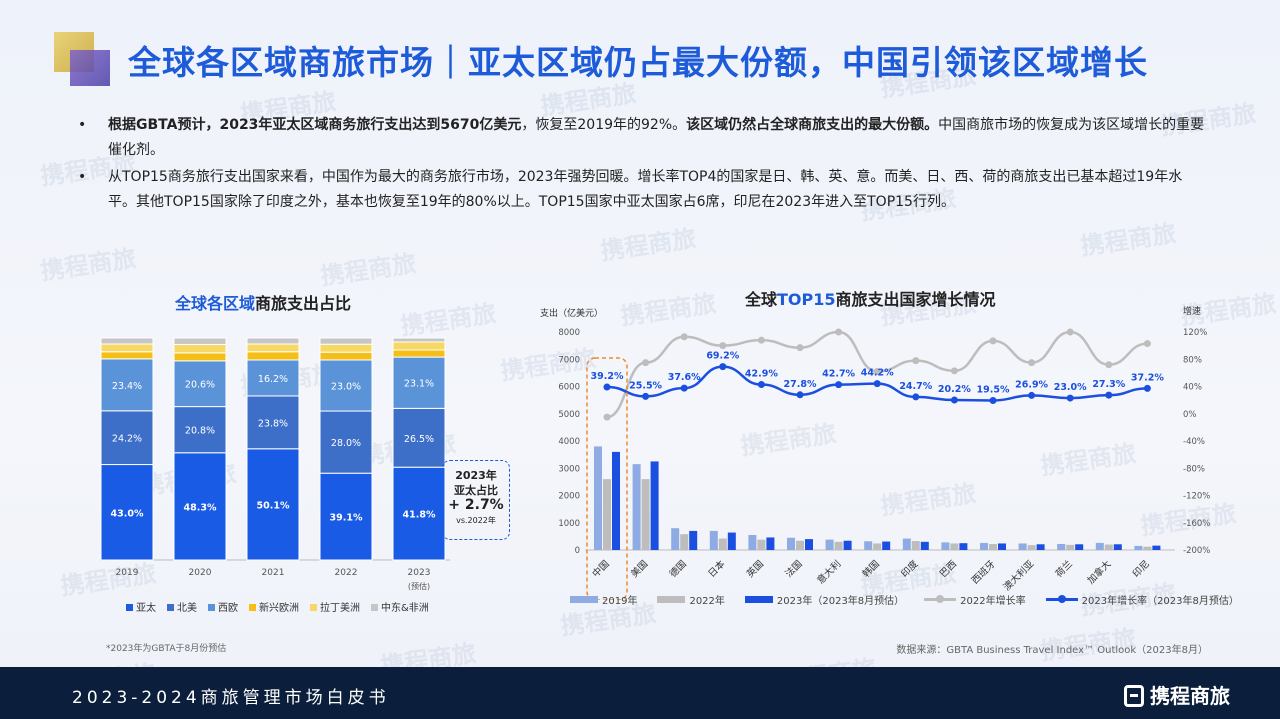 The image size is (1280, 719). What do you see at coordinates (755, 569) in the screenshot?
I see `x-tick-label: 英国` at bounding box center [755, 569].